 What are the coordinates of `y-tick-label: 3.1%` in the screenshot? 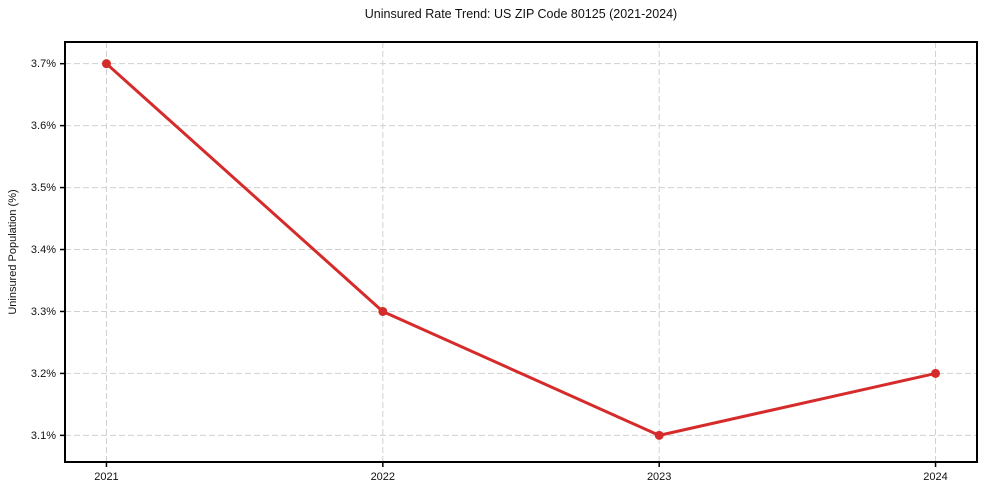 It's located at (43, 436).